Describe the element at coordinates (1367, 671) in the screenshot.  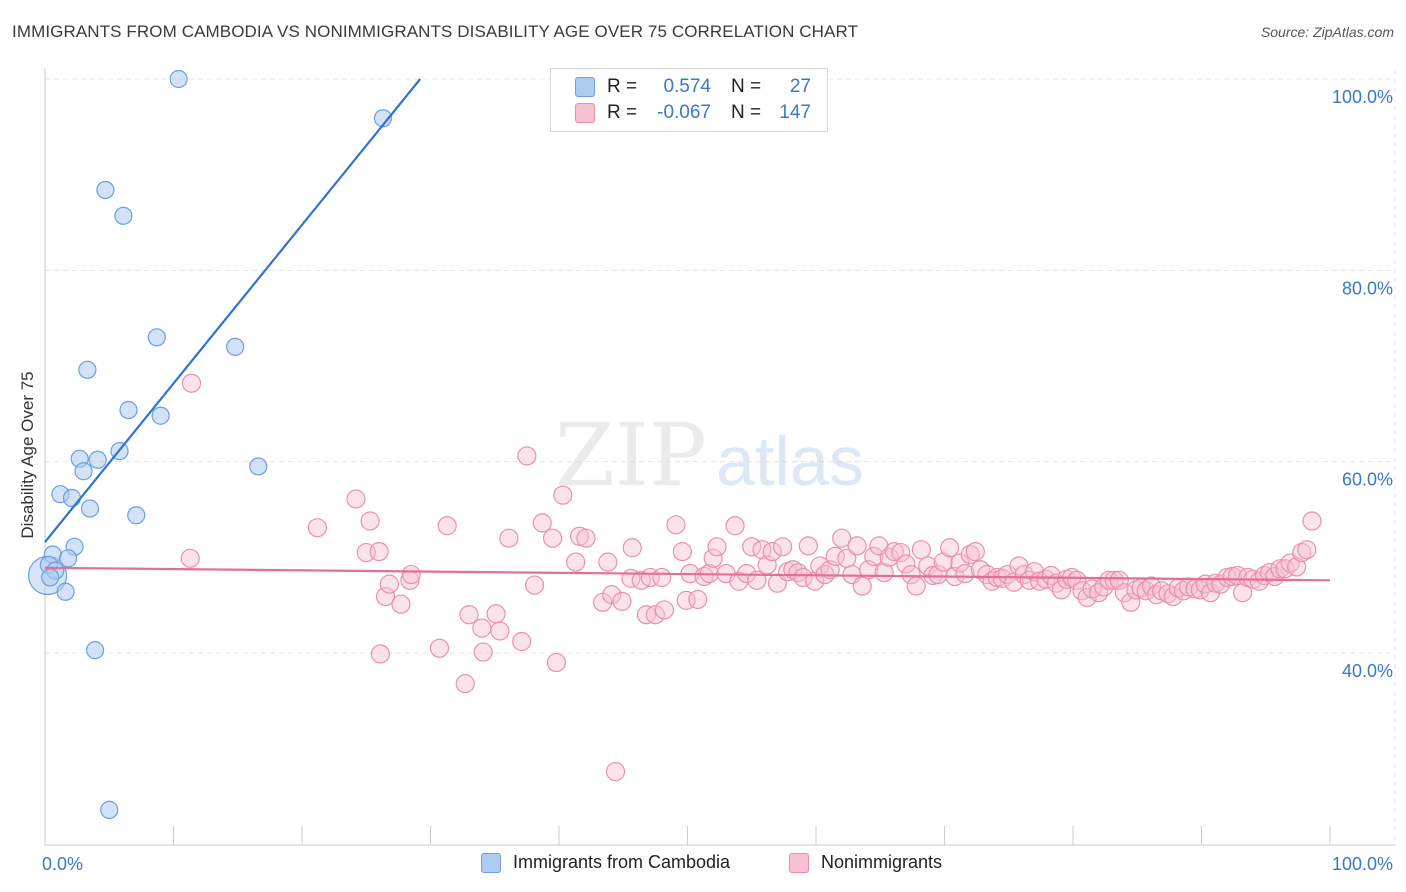
I see `y-tick-label: 40.0%` at that location.